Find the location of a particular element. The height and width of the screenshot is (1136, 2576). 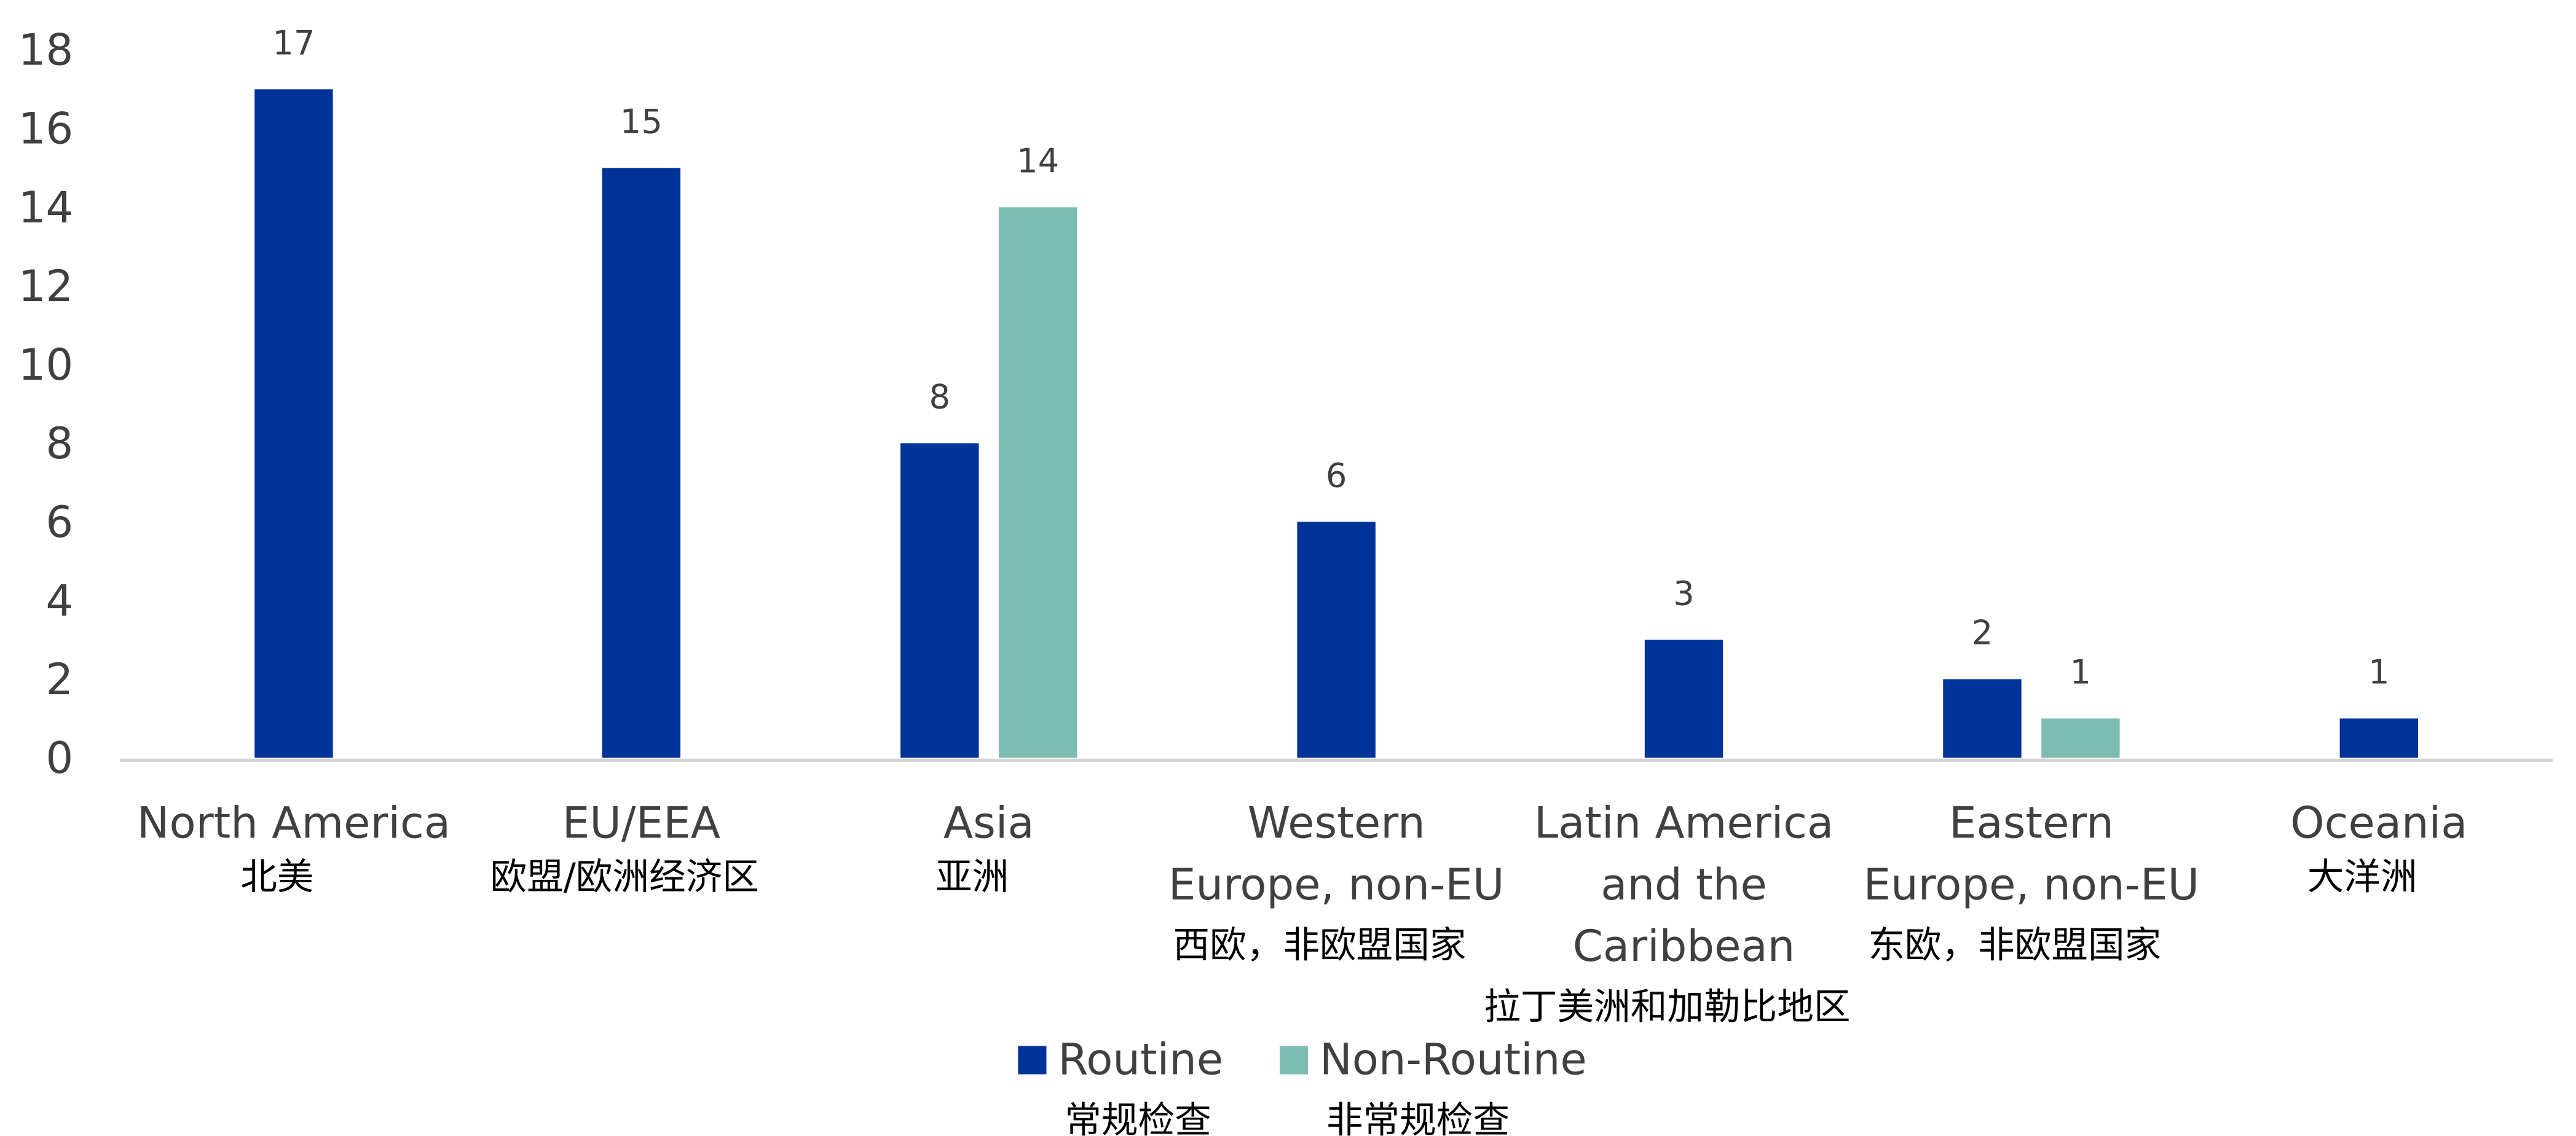

data-label: 2 is located at coordinates (1983, 633).